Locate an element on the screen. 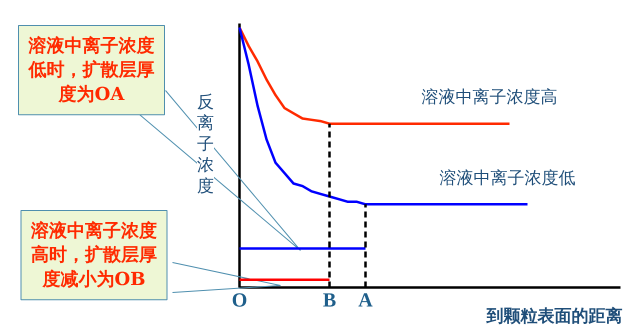 The height and width of the screenshot is (333, 640). text: 溶液中离子浓度低时，扩散层厚度为OA is located at coordinates (91, 70).